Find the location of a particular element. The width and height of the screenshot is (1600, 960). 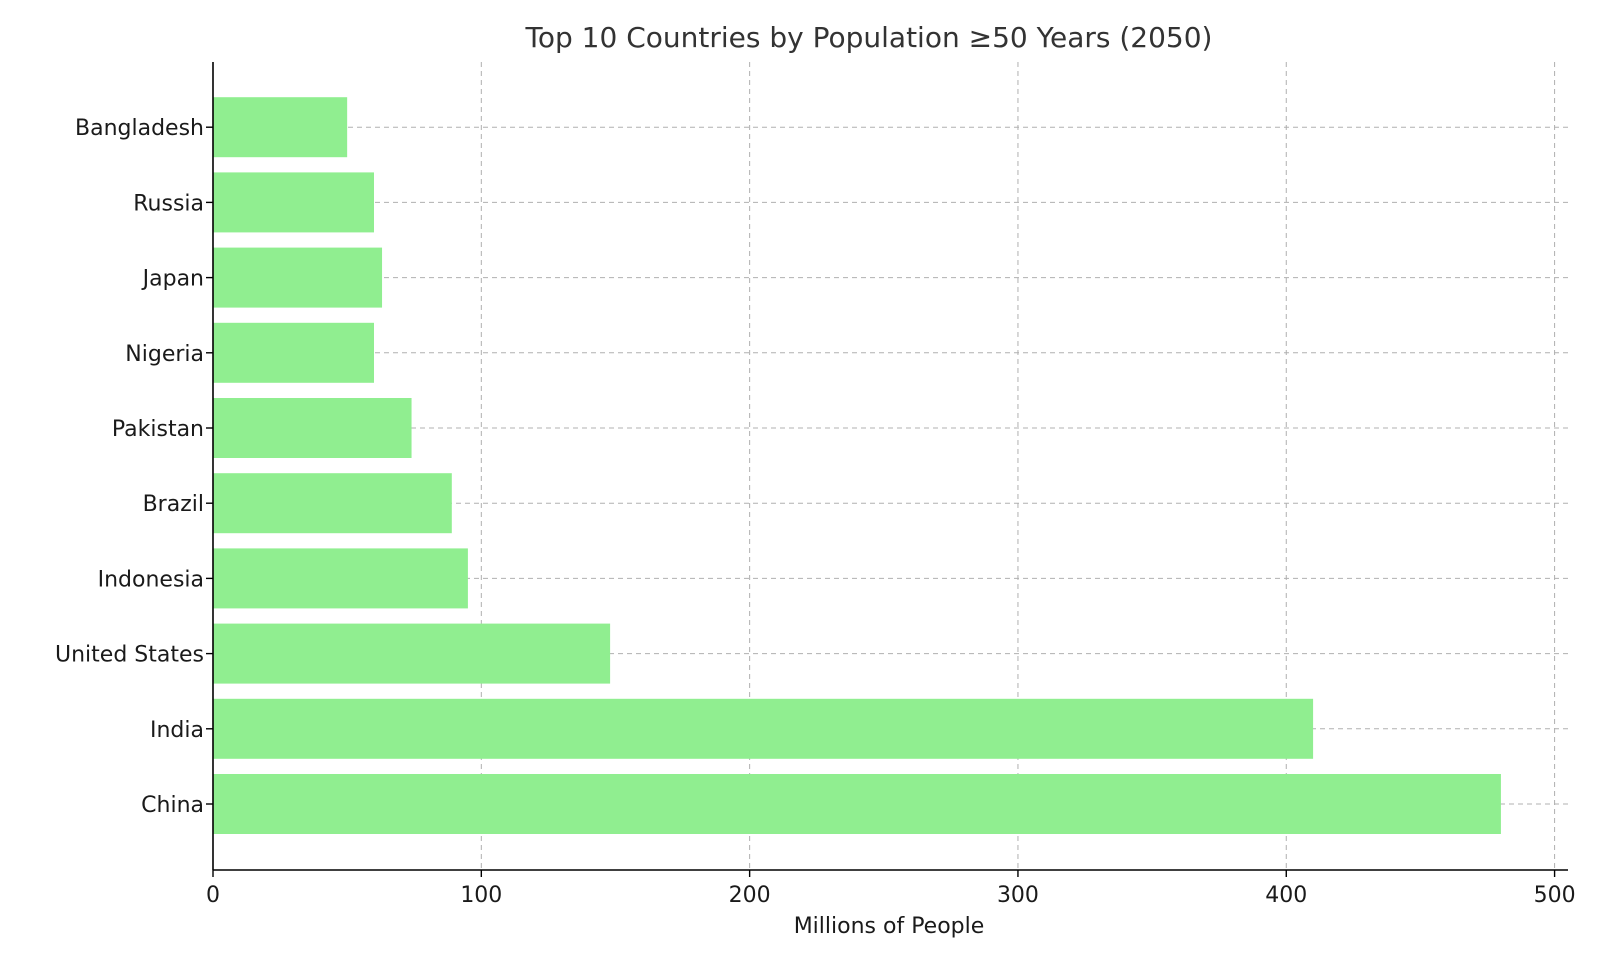

y-tick-label: China is located at coordinates (172, 805).